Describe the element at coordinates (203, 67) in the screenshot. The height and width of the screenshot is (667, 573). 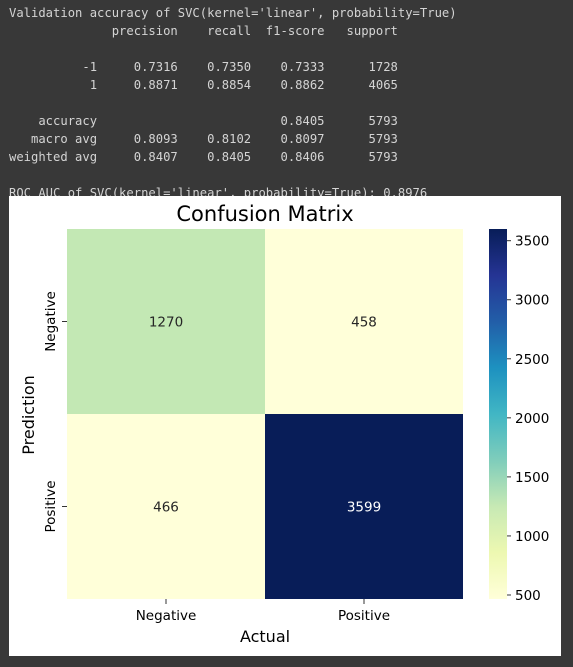
I see `console-line: -1 0.7316 0.7350 0.7333 1728` at that location.